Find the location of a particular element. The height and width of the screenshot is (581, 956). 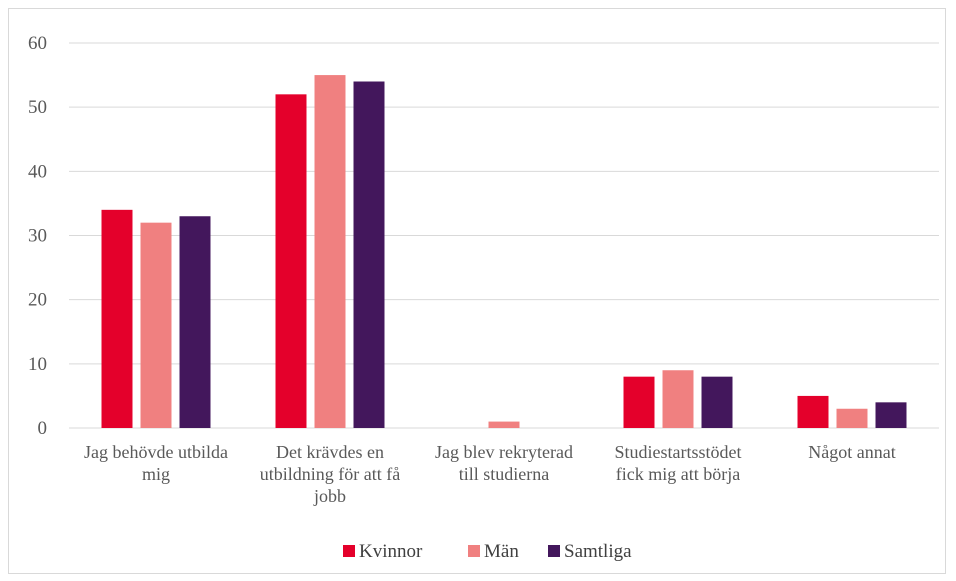

legend-swatch-samtliga is located at coordinates (554, 551).